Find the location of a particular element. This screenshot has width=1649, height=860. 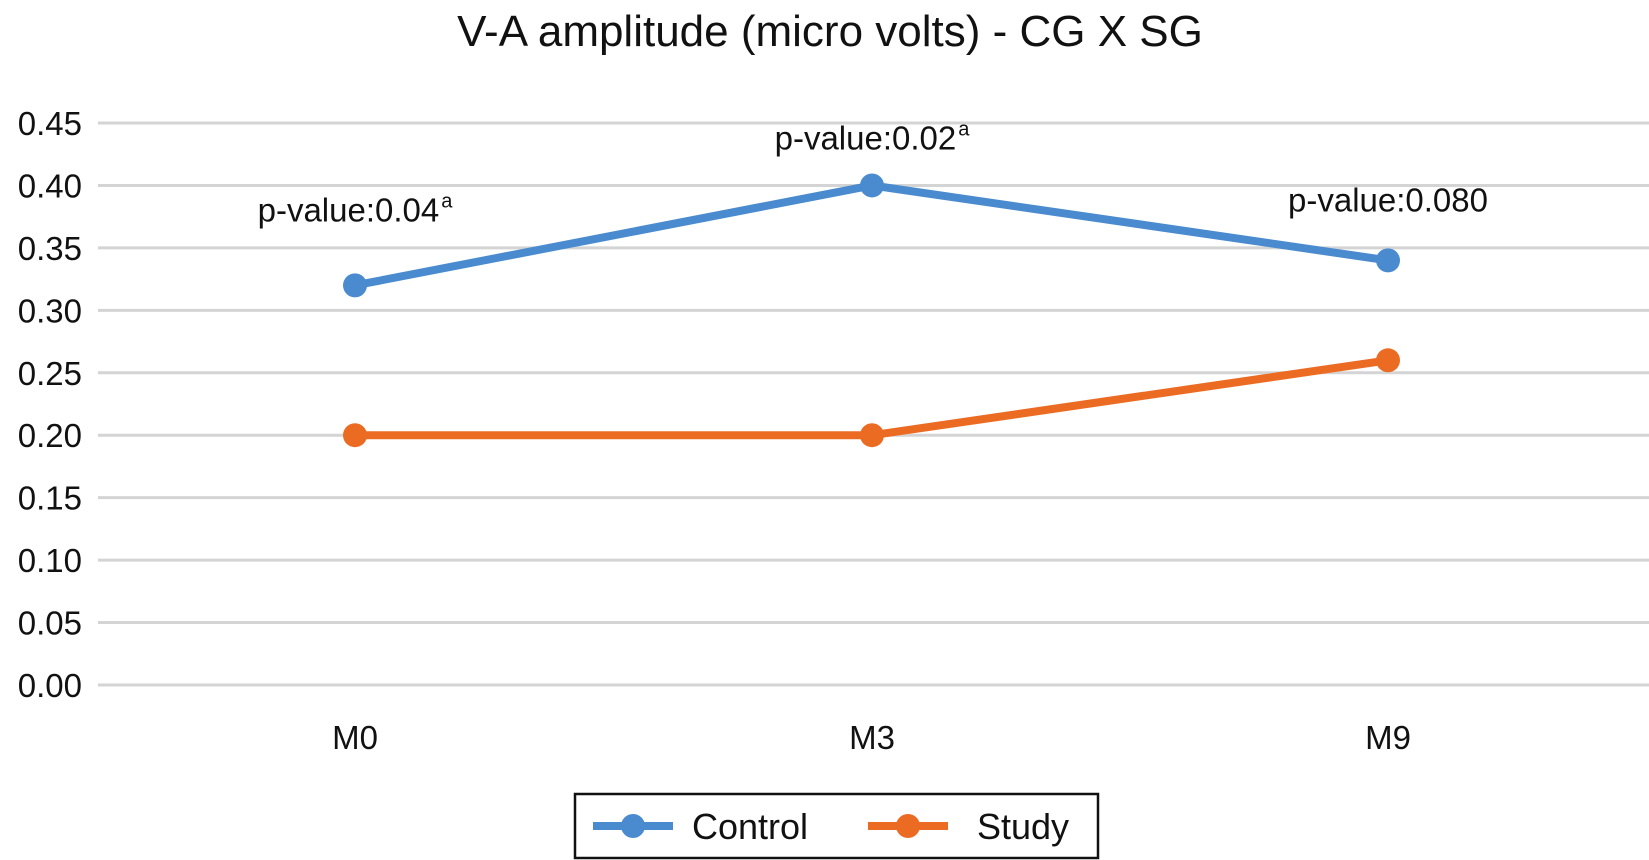

y-tick-label: 0.35 is located at coordinates (50, 248).